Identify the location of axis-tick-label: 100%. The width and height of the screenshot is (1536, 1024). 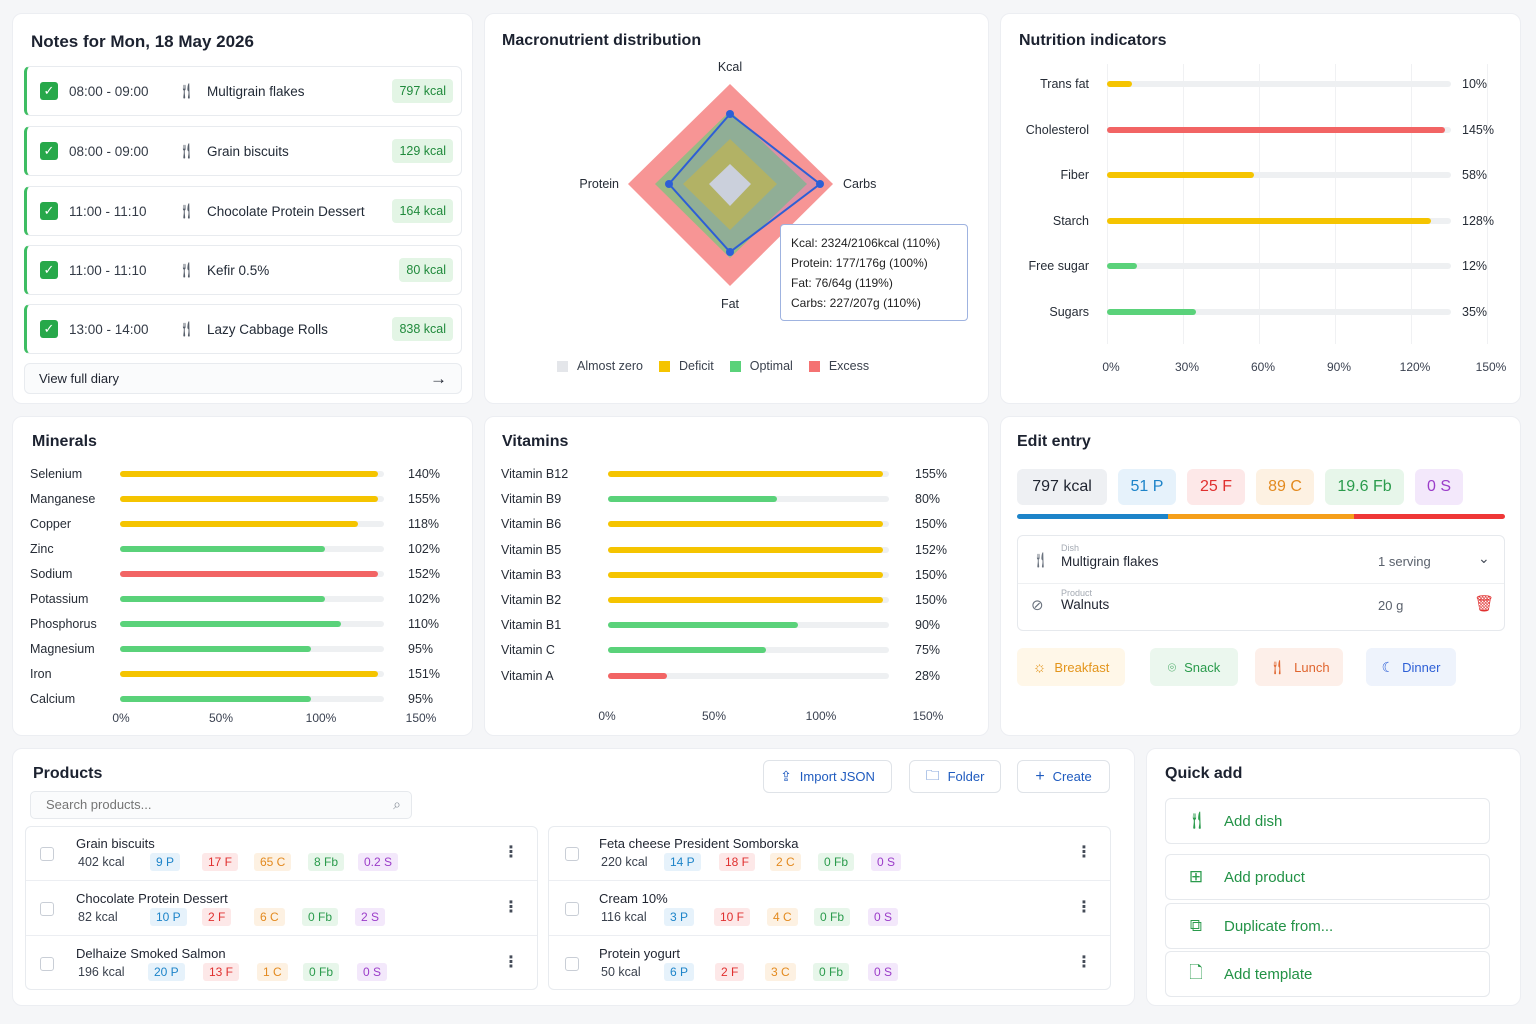
(321, 718).